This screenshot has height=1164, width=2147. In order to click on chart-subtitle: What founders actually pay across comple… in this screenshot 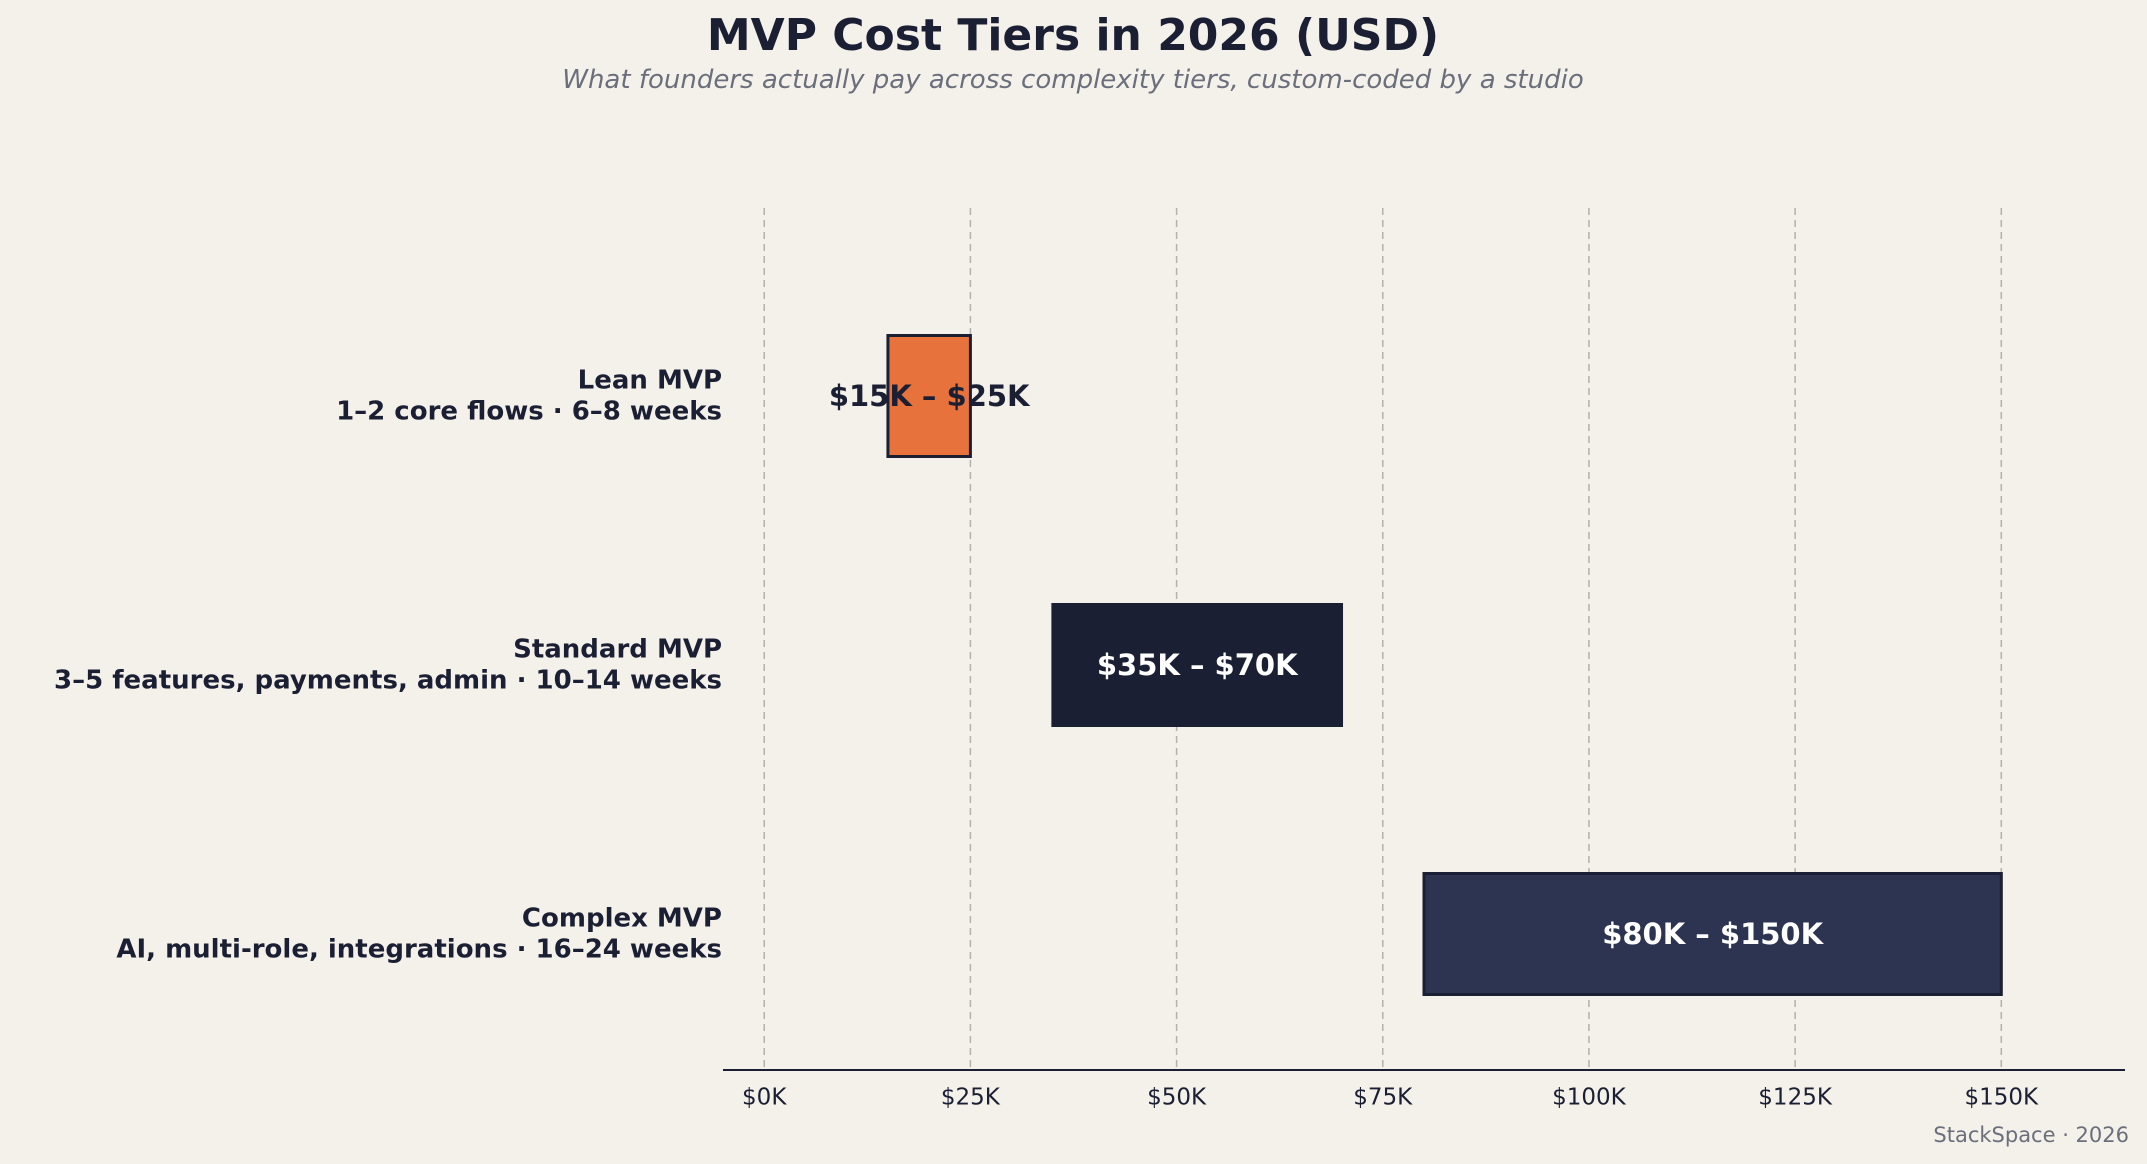, I will do `click(1073, 80)`.